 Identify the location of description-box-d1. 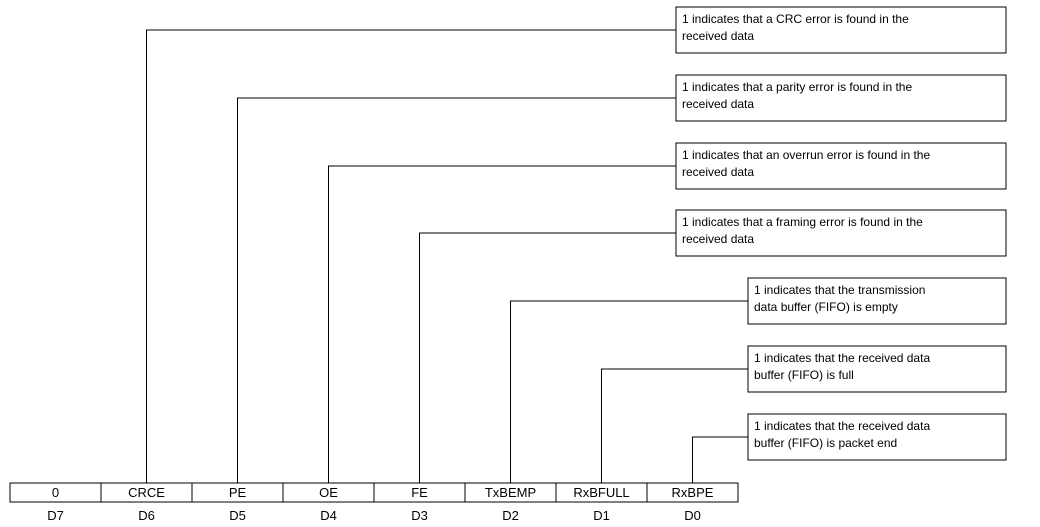
(877, 369).